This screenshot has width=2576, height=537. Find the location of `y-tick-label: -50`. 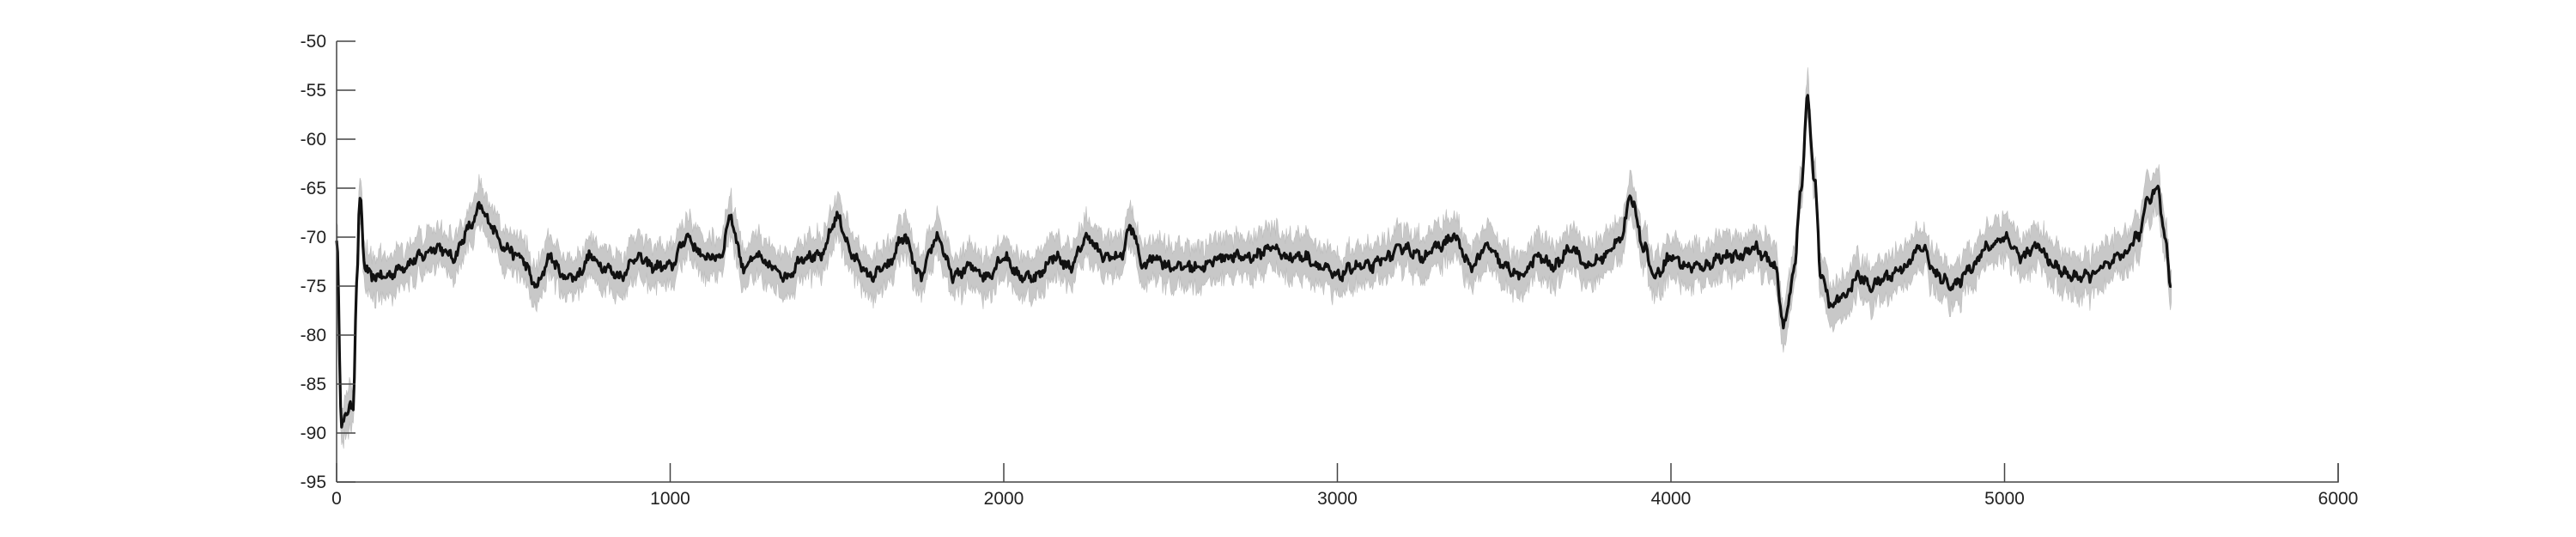

y-tick-label: -50 is located at coordinates (313, 42).